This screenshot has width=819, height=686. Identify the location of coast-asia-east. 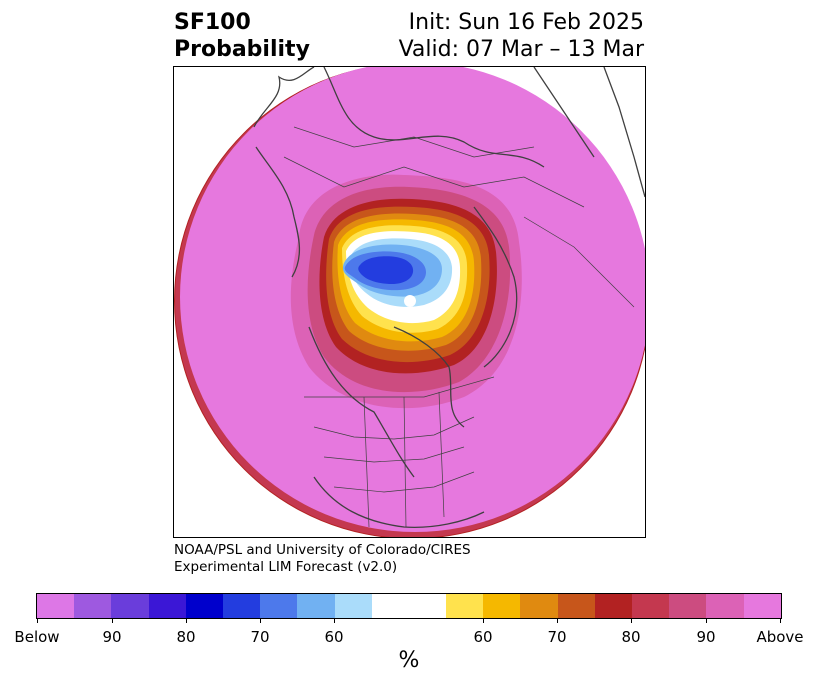
(624, 132).